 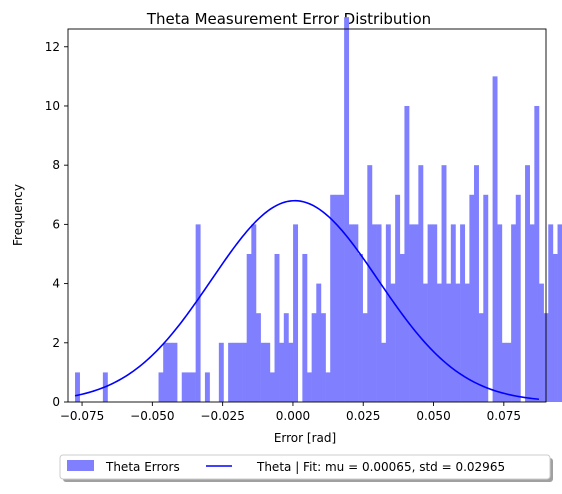 What do you see at coordinates (222, 416) in the screenshot?
I see `x-tick-label: −0.025` at bounding box center [222, 416].